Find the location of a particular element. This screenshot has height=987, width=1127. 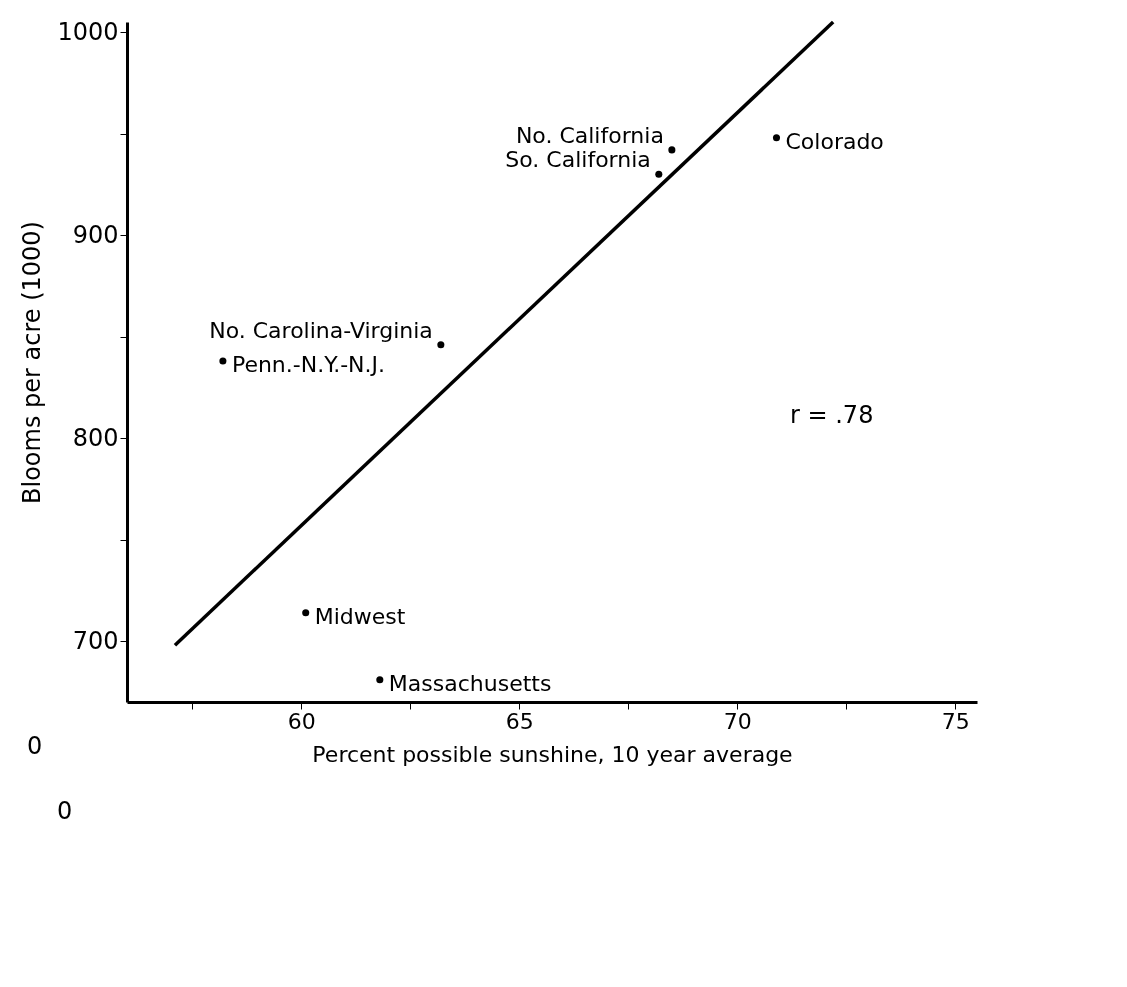

annotation: Penn.-N.Y.-N.J. is located at coordinates (308, 364).